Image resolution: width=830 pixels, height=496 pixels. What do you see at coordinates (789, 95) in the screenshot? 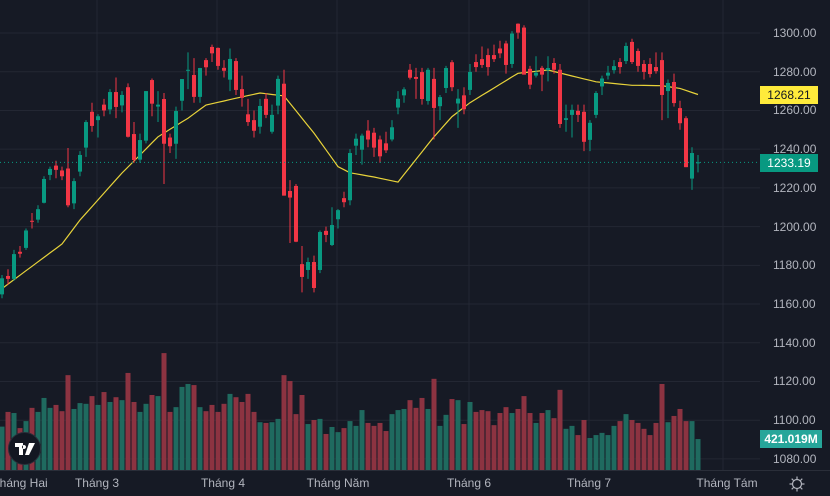
I see `ma-value-tag: 1268.21` at bounding box center [789, 95].